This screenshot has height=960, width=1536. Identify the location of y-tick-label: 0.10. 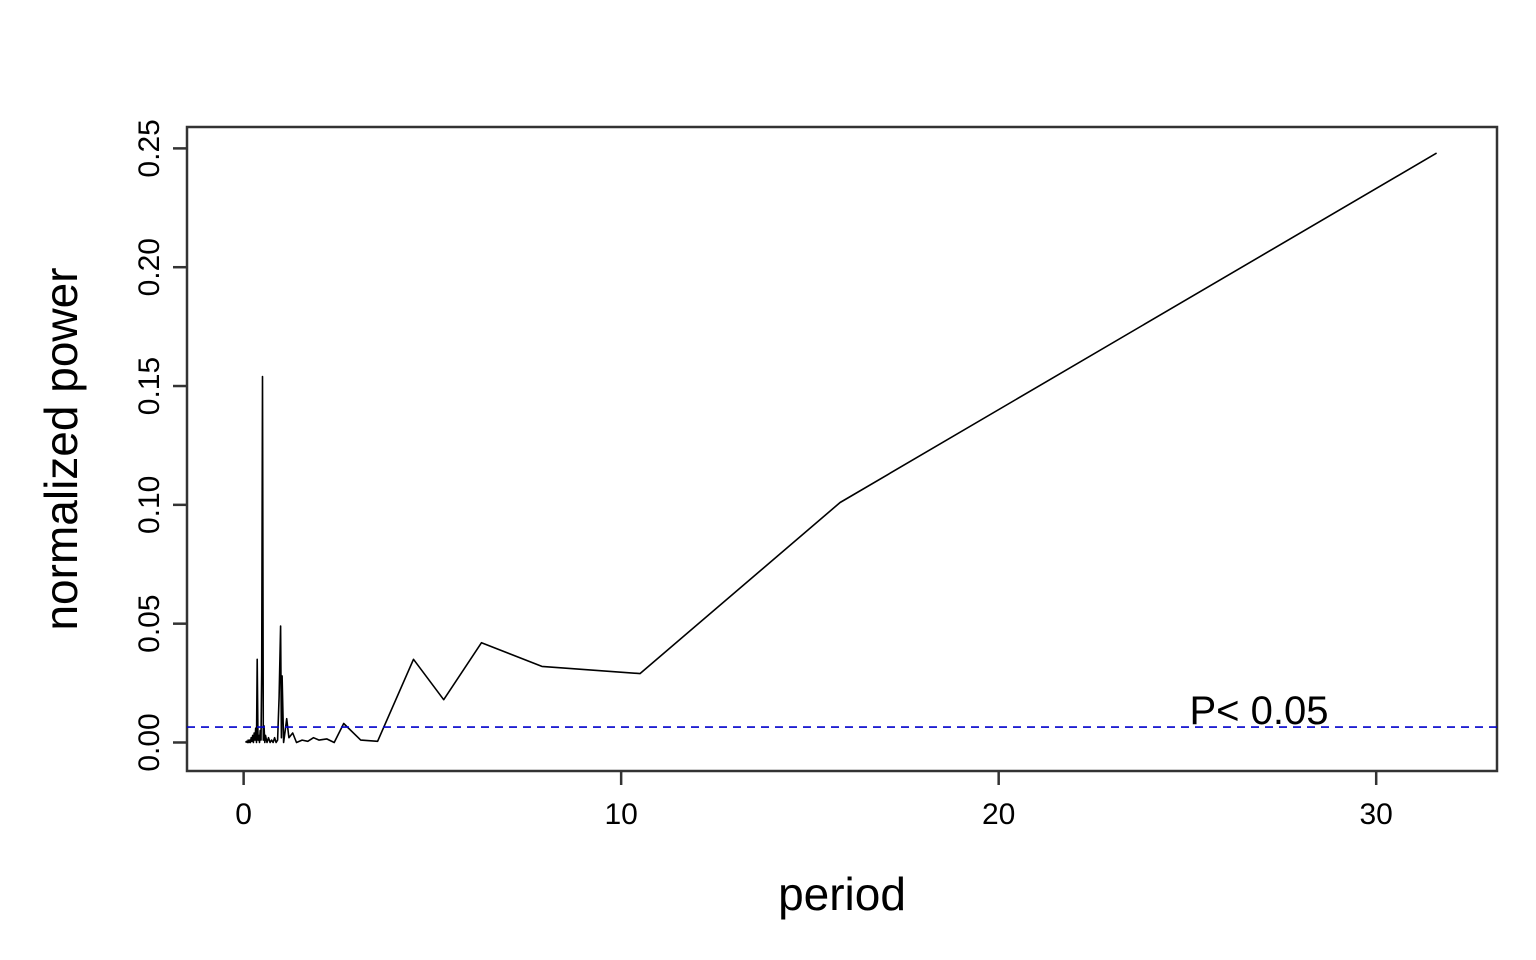
(149, 505).